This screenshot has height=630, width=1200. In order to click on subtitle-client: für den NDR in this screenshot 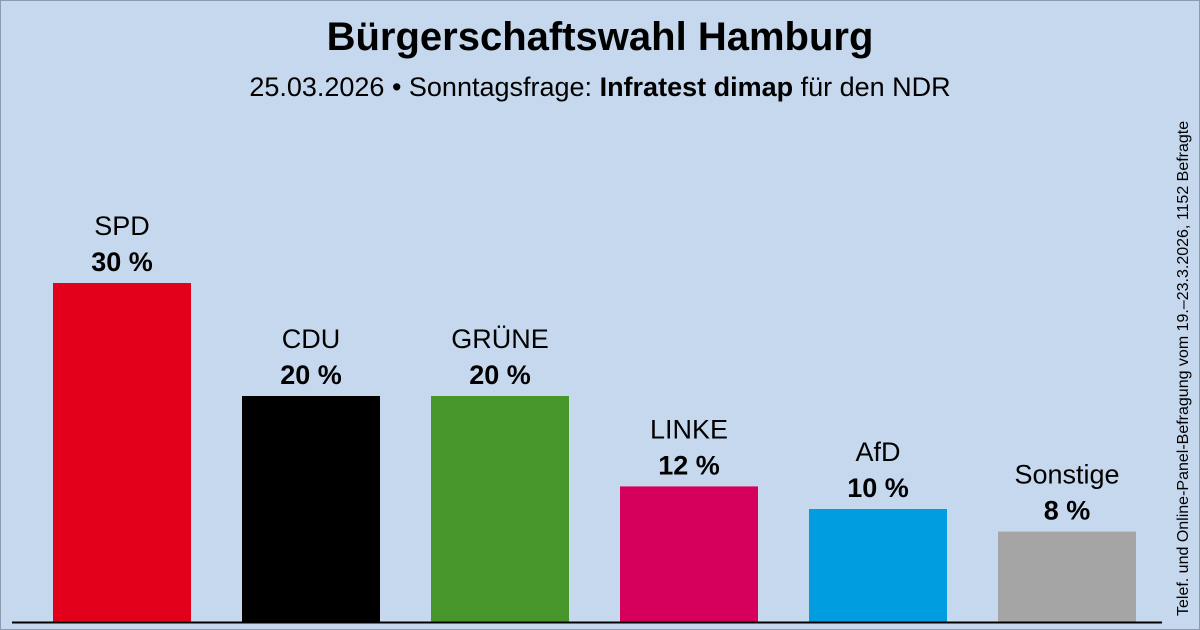, I will do `click(875, 87)`.